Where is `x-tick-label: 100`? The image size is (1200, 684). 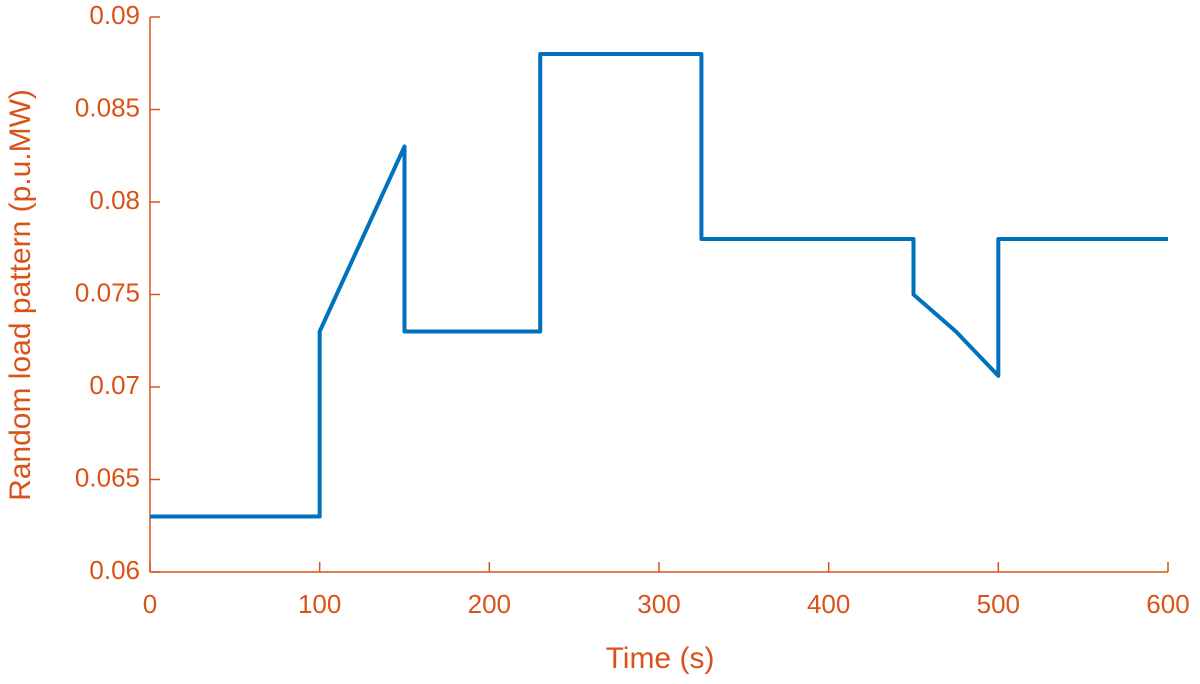
x-tick-label: 100 is located at coordinates (319, 604).